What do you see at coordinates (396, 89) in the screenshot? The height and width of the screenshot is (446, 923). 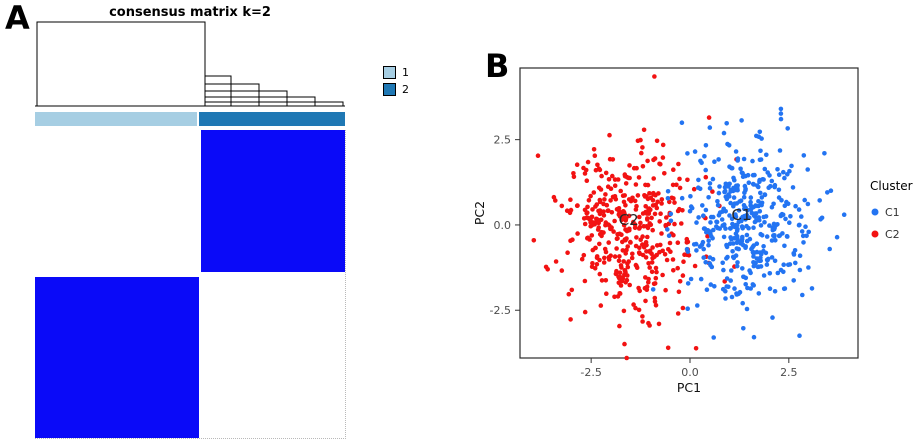 I see `heatmap-legend-item-2: 2` at bounding box center [396, 89].